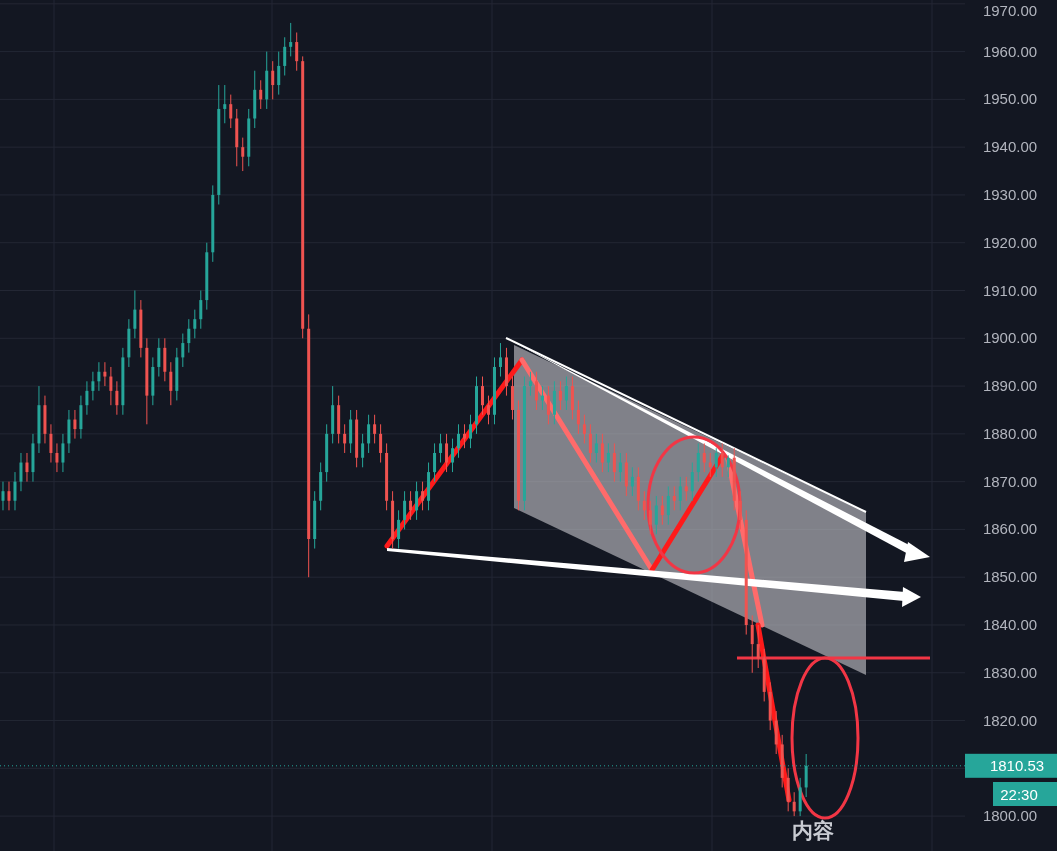 The height and width of the screenshot is (851, 1057). I want to click on y-tick-label: 1890.00, so click(1010, 386).